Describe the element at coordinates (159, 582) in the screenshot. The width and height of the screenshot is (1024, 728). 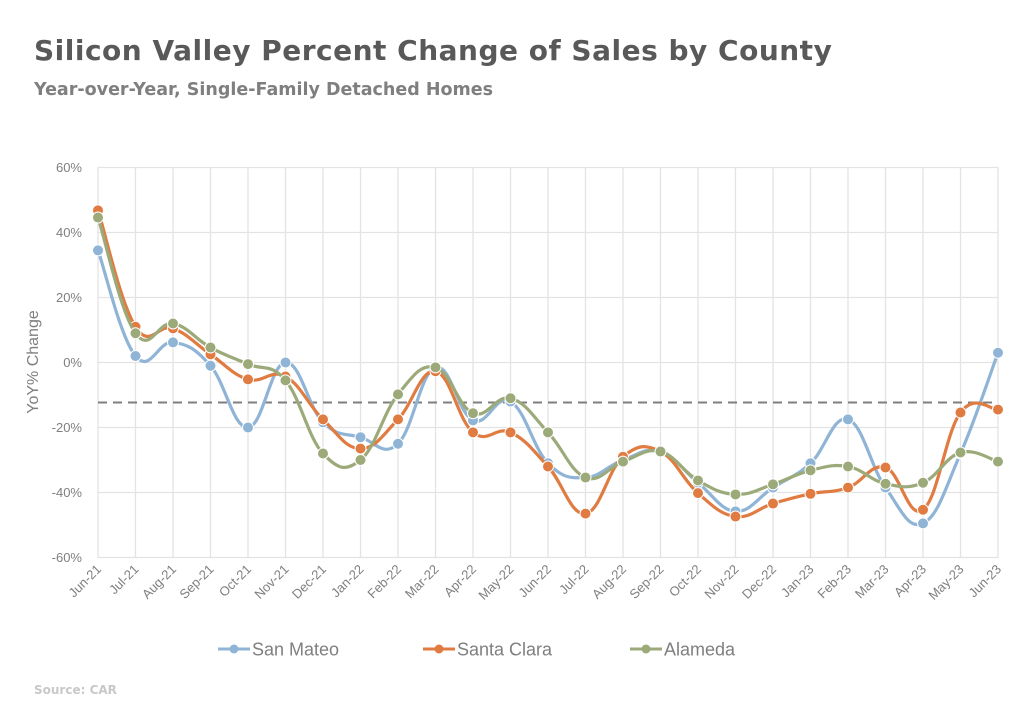
I see `x-tick-label: Aug-21` at that location.